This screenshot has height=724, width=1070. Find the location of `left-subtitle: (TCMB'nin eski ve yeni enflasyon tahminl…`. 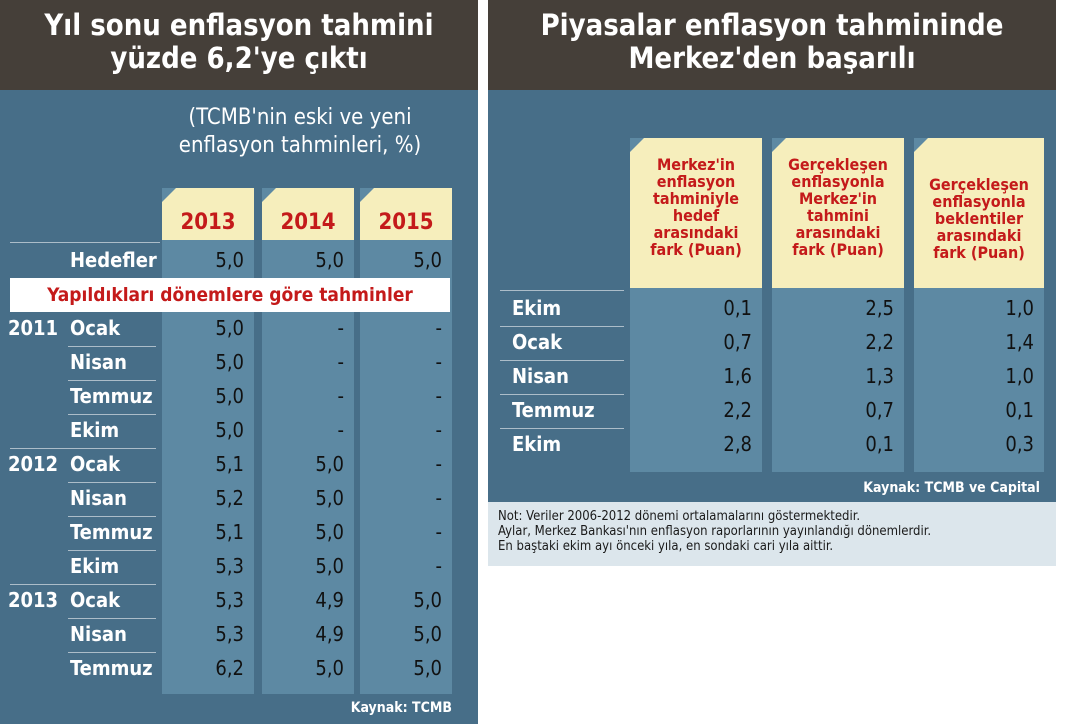

left-subtitle: (TCMB'nin eski ve yeni enflasyon tahminl… is located at coordinates (300, 132).